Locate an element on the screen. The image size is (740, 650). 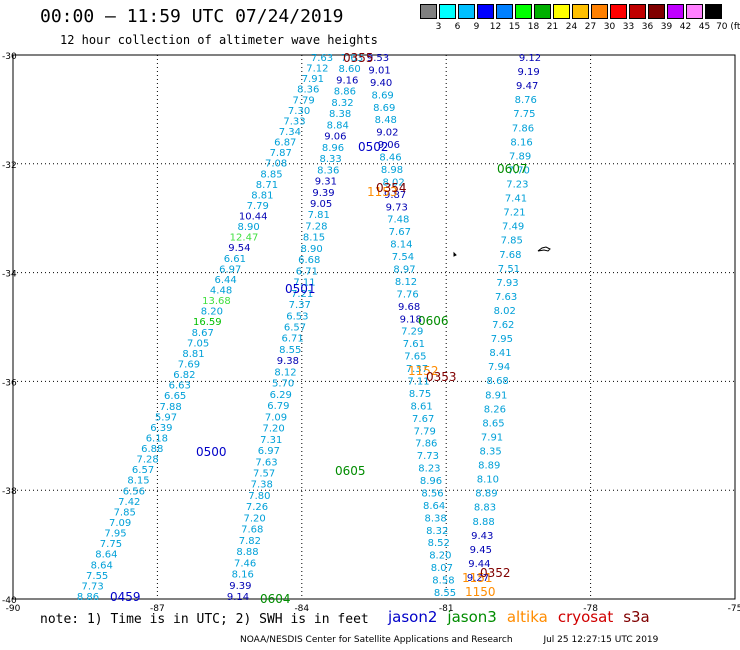
track-value: 6.44 is located at coordinates (226, 280).